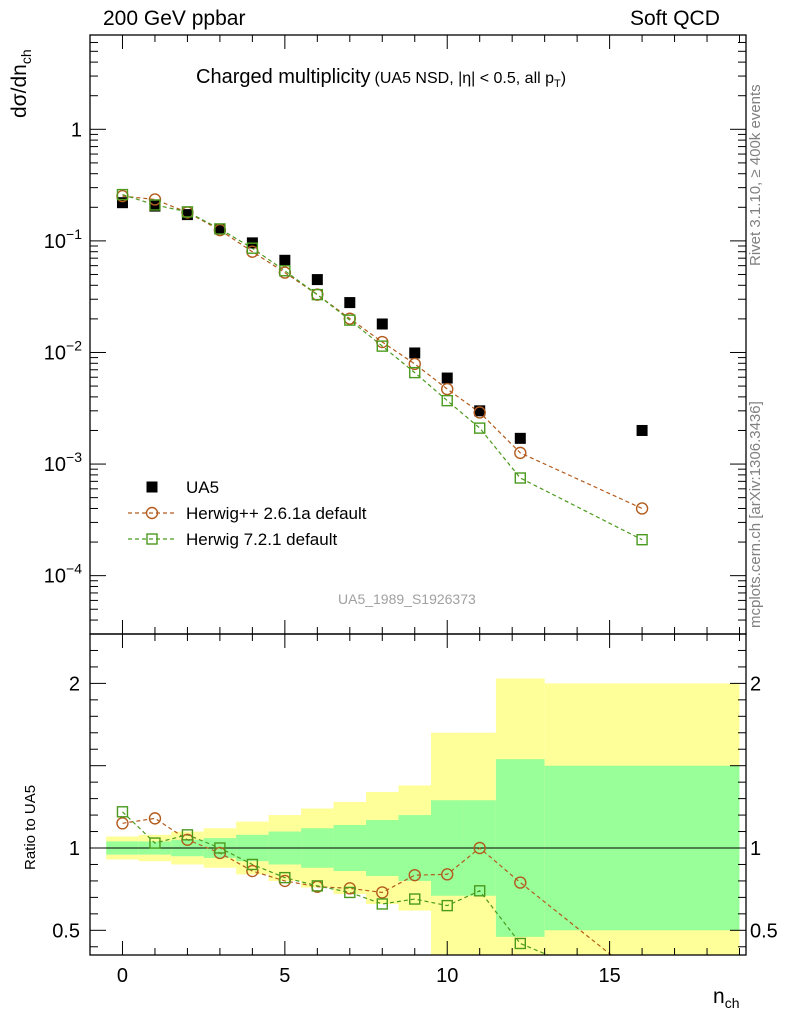 This screenshot has height=1024, width=786. I want to click on main-y-tick-label: 10⁻¹, so click(63, 239).